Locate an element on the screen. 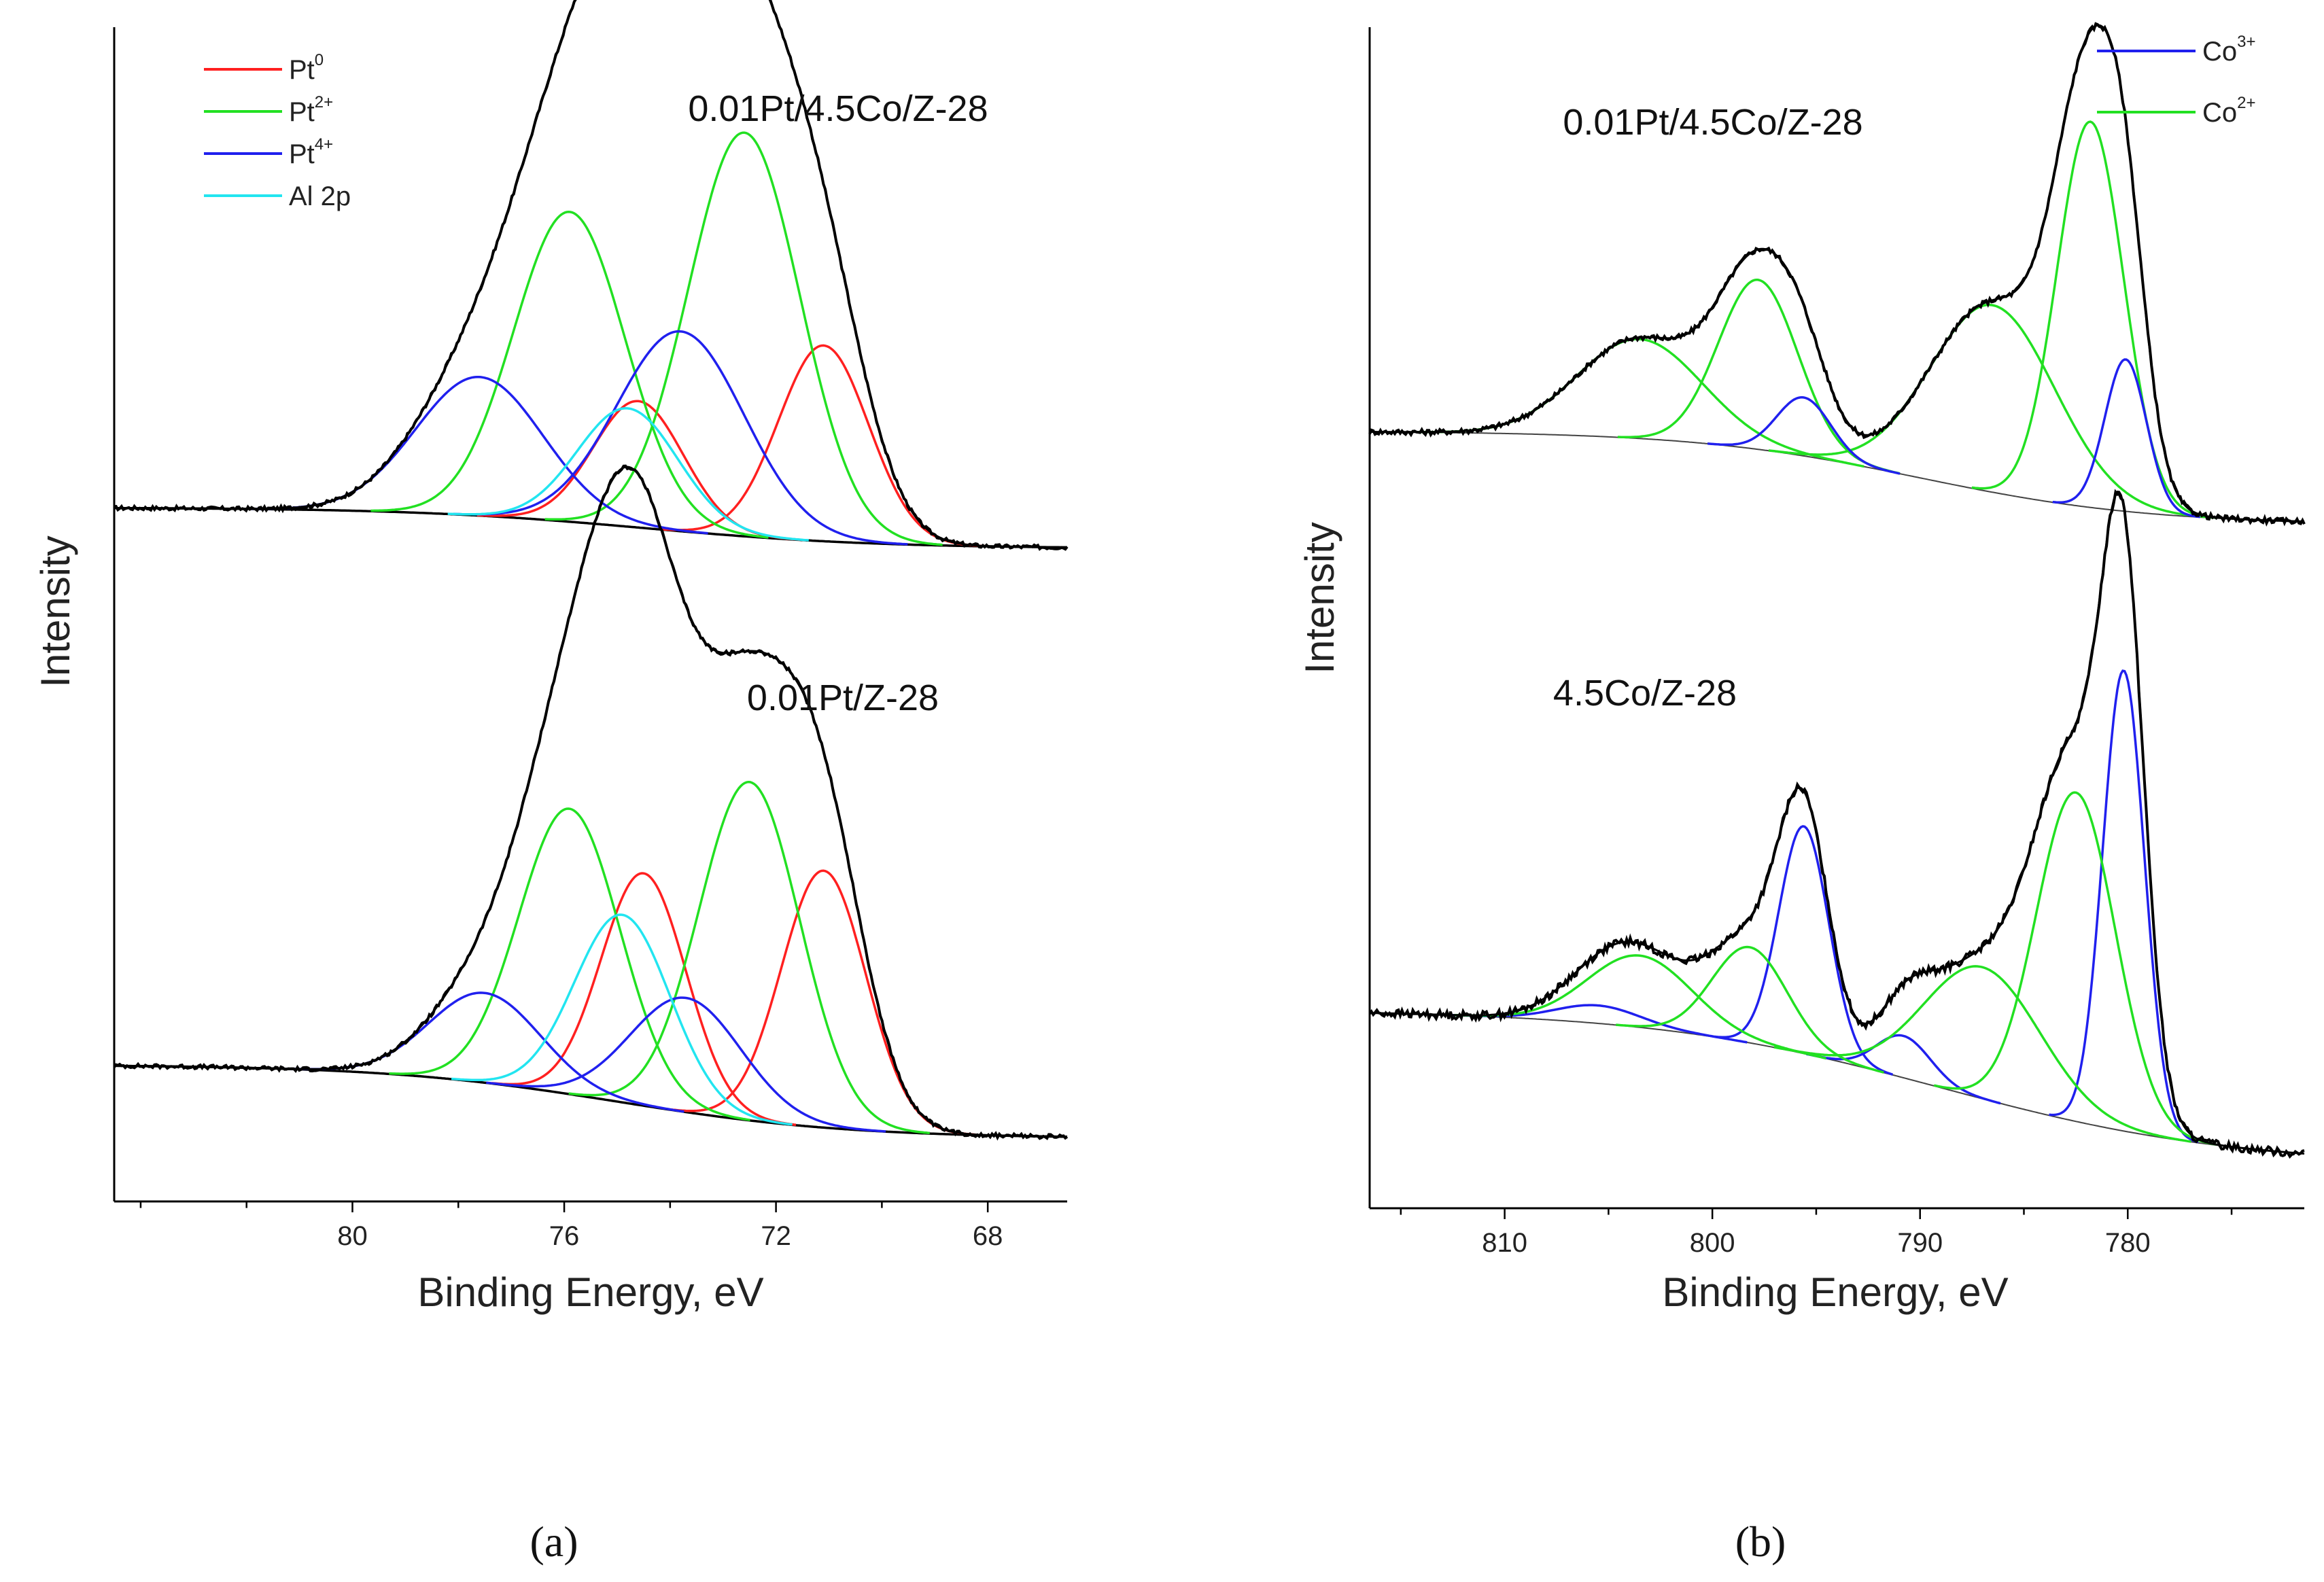  panel-a-sample-label-top: 0.01Pt/4.5Co/Z-28 is located at coordinates (838, 108).